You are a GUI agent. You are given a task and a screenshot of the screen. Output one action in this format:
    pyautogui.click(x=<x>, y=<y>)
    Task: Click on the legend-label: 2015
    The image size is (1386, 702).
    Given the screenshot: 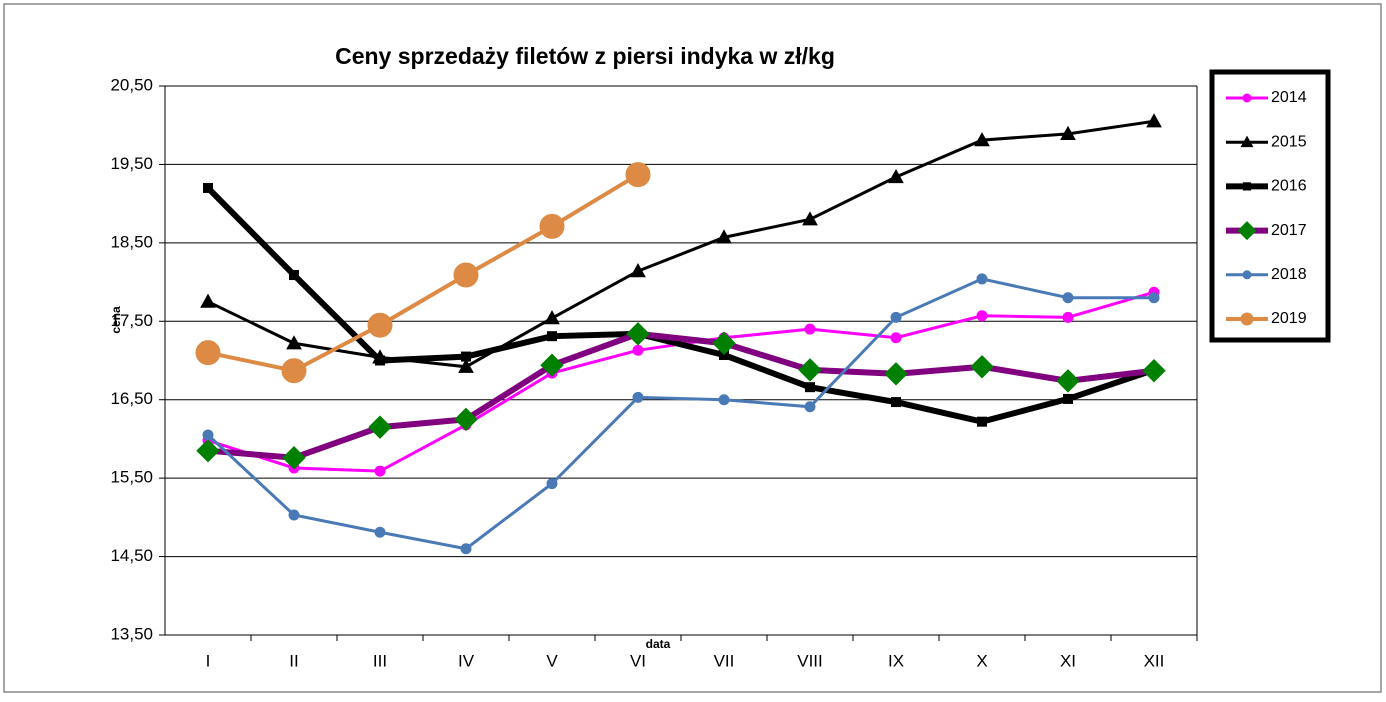 What is the action you would take?
    pyautogui.click(x=1289, y=141)
    